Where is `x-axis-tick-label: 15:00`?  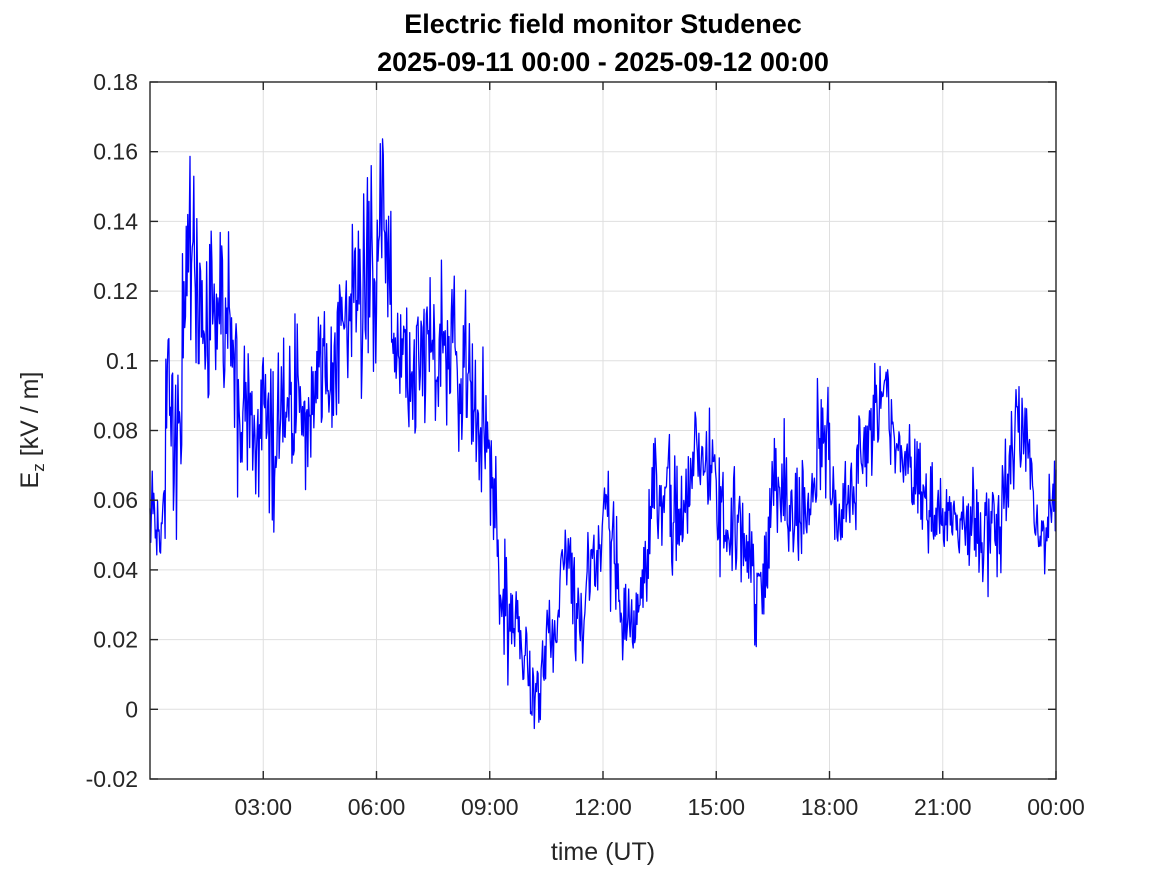
x-axis-tick-label: 15:00 is located at coordinates (716, 807).